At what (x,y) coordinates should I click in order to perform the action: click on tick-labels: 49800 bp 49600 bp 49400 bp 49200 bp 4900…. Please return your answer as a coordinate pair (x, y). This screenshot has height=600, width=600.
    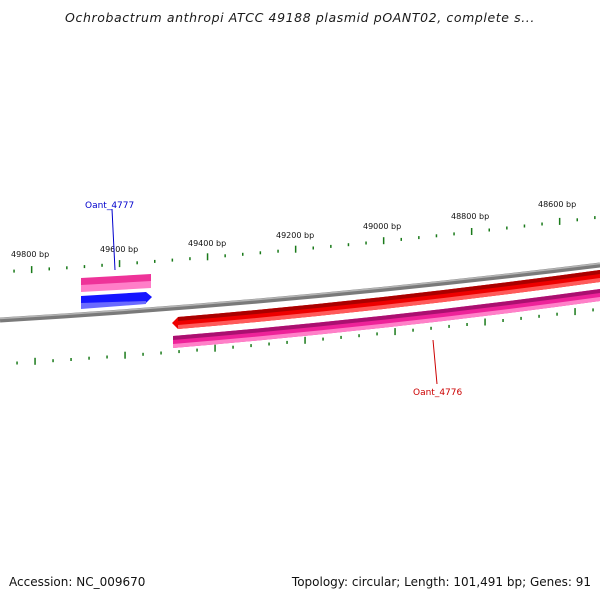
    Looking at the image, I should click on (293, 229).